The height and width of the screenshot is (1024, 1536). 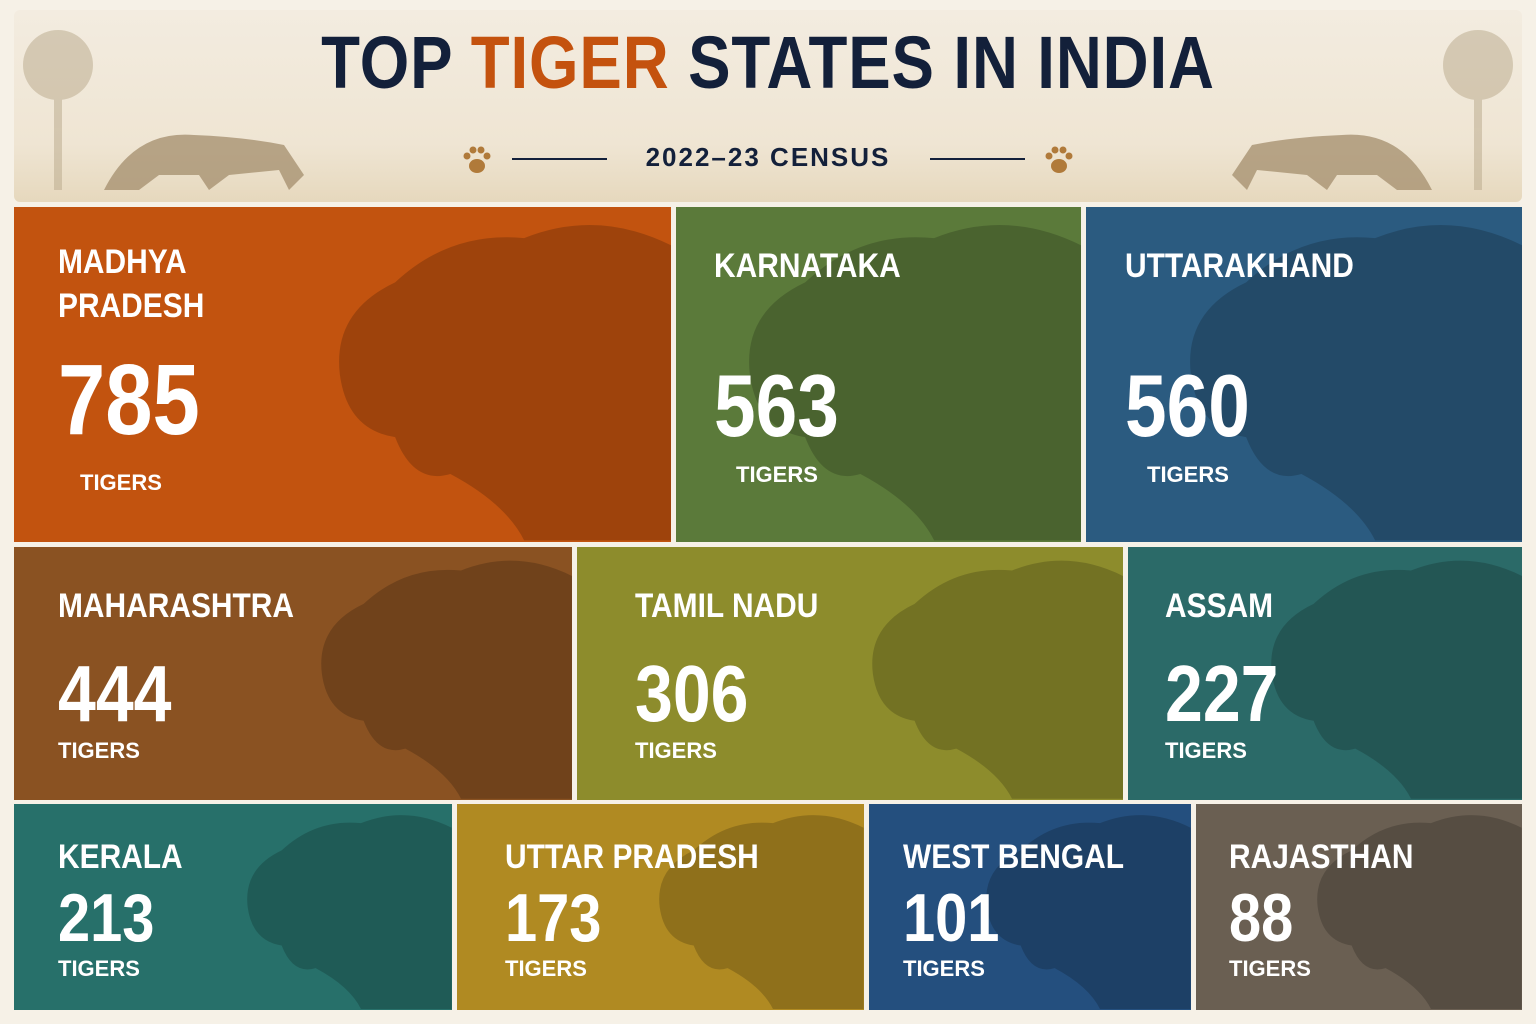 I want to click on state-name: MADHYA PRADESH, so click(x=131, y=284).